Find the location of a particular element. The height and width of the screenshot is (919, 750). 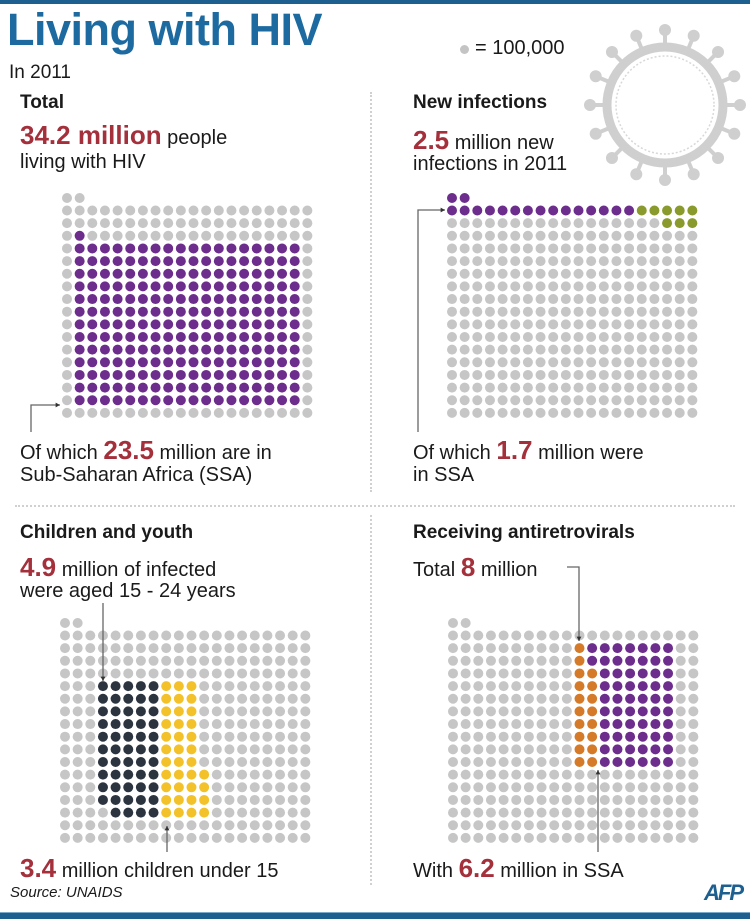

panel-total-stat-line2: living with HIV is located at coordinates (83, 162).